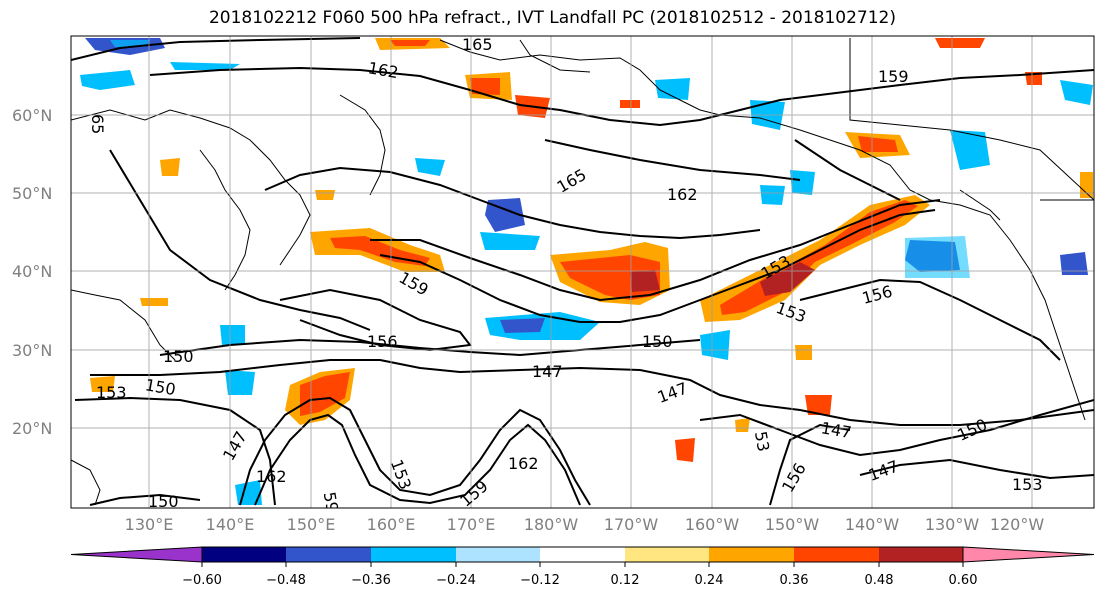 Image resolution: width=1105 pixels, height=601 pixels. Describe the element at coordinates (230, 522) in the screenshot. I see `lon-label: 140°E` at that location.